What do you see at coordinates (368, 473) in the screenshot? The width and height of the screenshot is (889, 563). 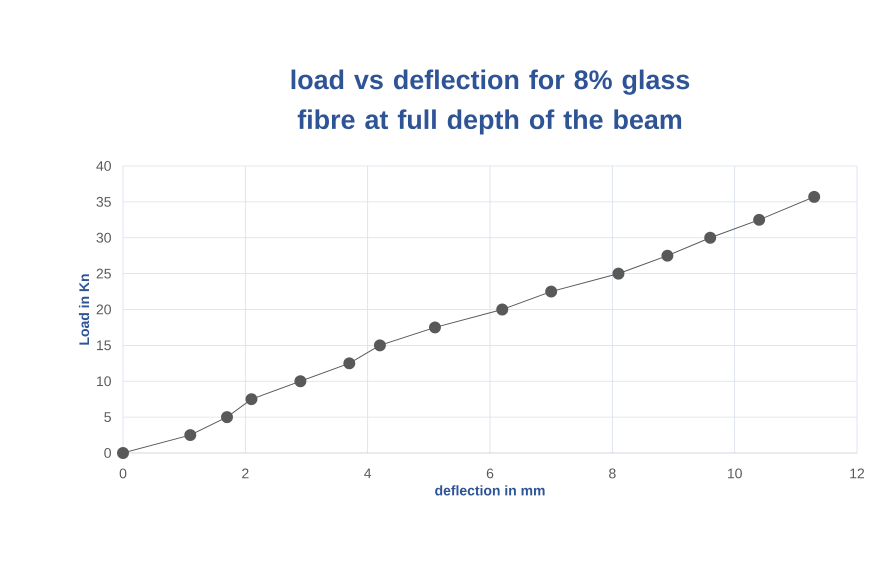 I see `x-tick-label: 4` at bounding box center [368, 473].